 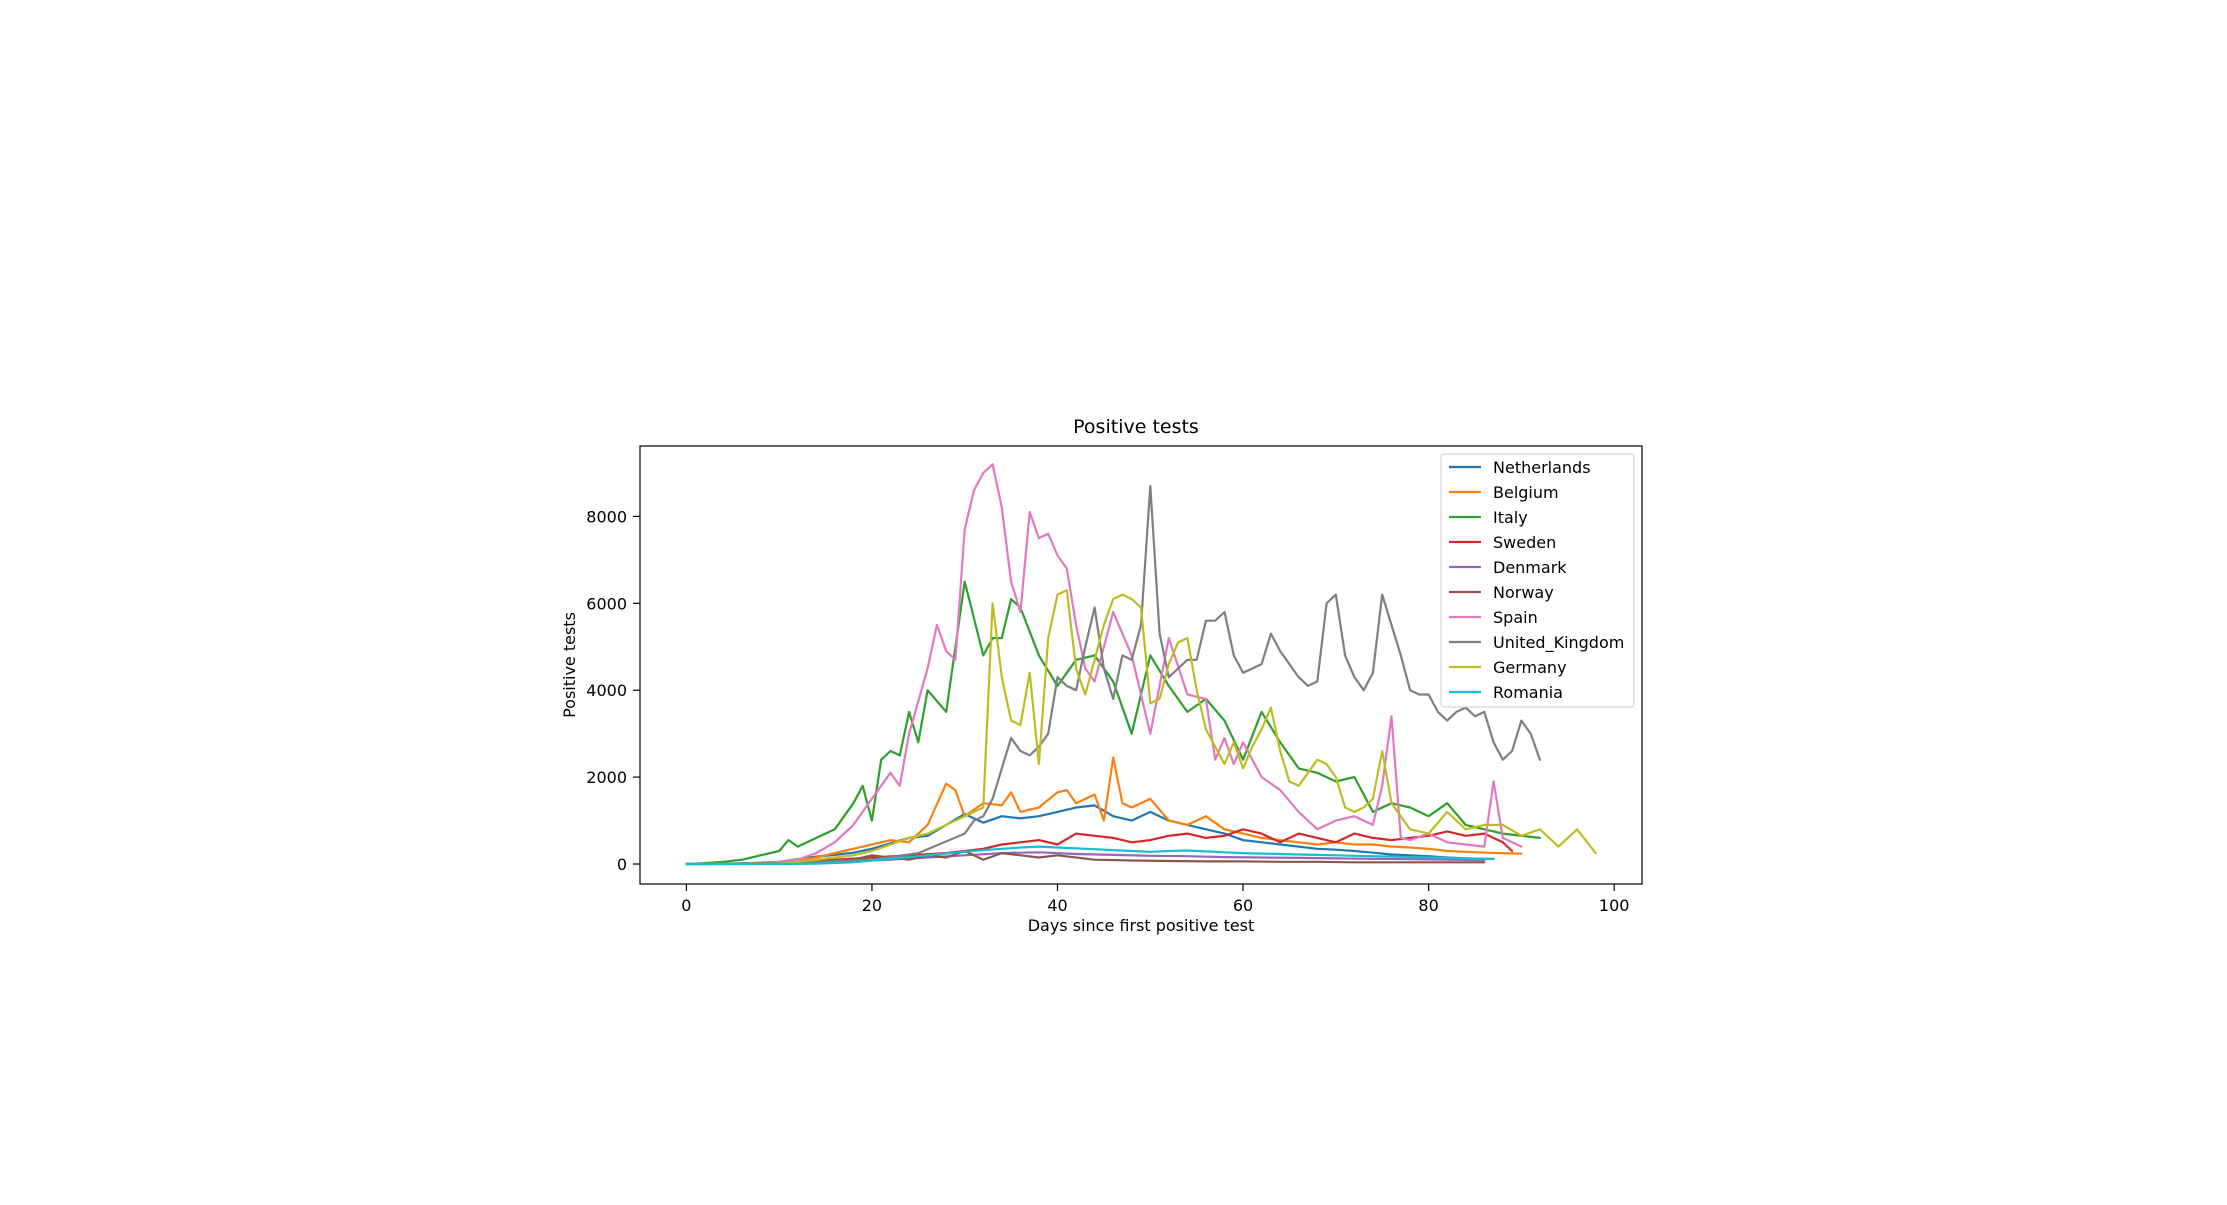 I want to click on y-tick-label: 4000, so click(x=606, y=690).